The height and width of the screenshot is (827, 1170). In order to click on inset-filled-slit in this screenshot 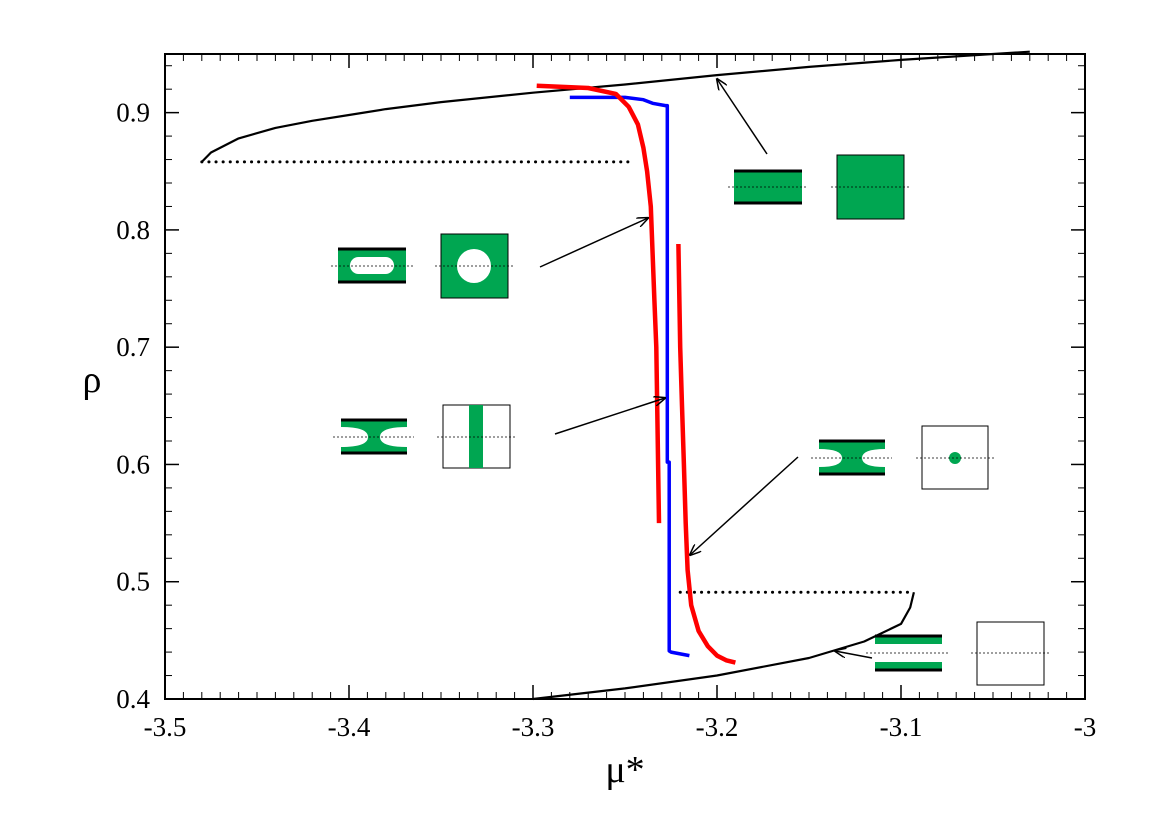, I will do `click(768, 187)`.